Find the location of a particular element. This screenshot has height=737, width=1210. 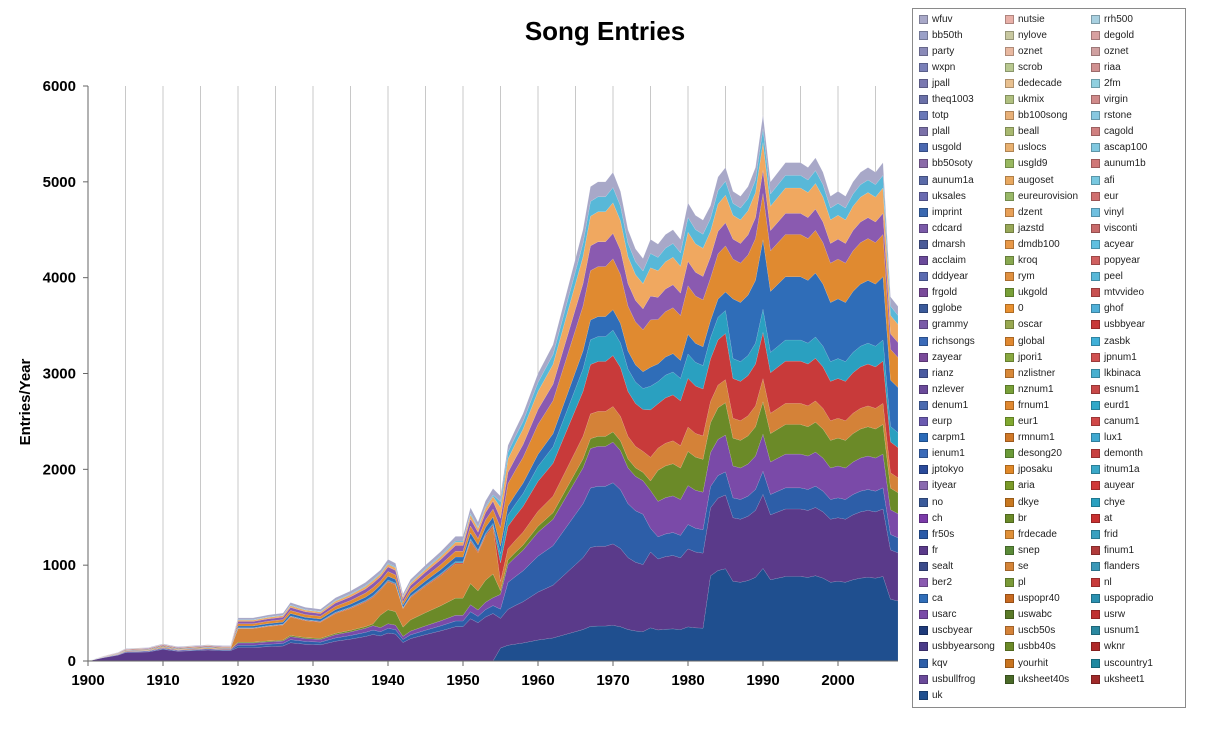

legend-item-visconti: visconti is located at coordinates (1114, 228).